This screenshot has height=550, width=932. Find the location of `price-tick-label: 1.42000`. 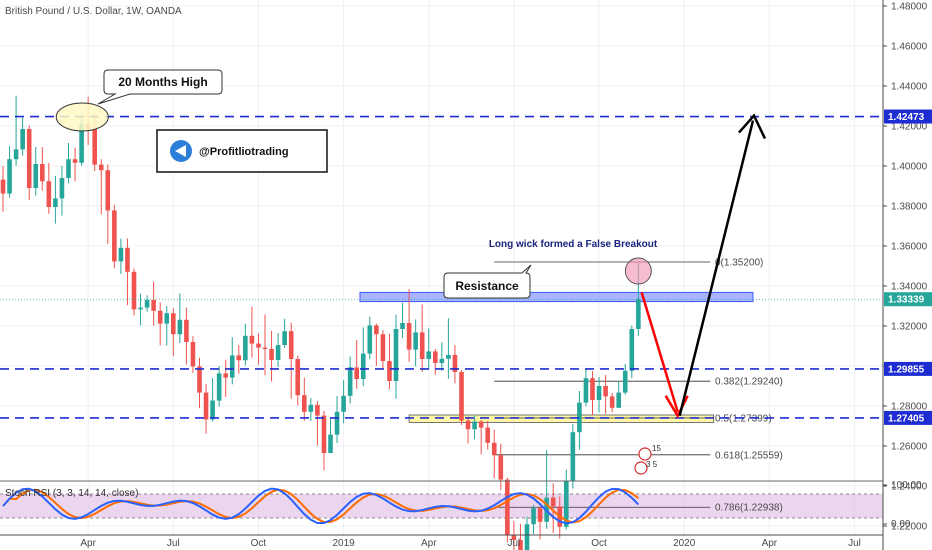

price-tick-label: 1.42000 is located at coordinates (909, 127).